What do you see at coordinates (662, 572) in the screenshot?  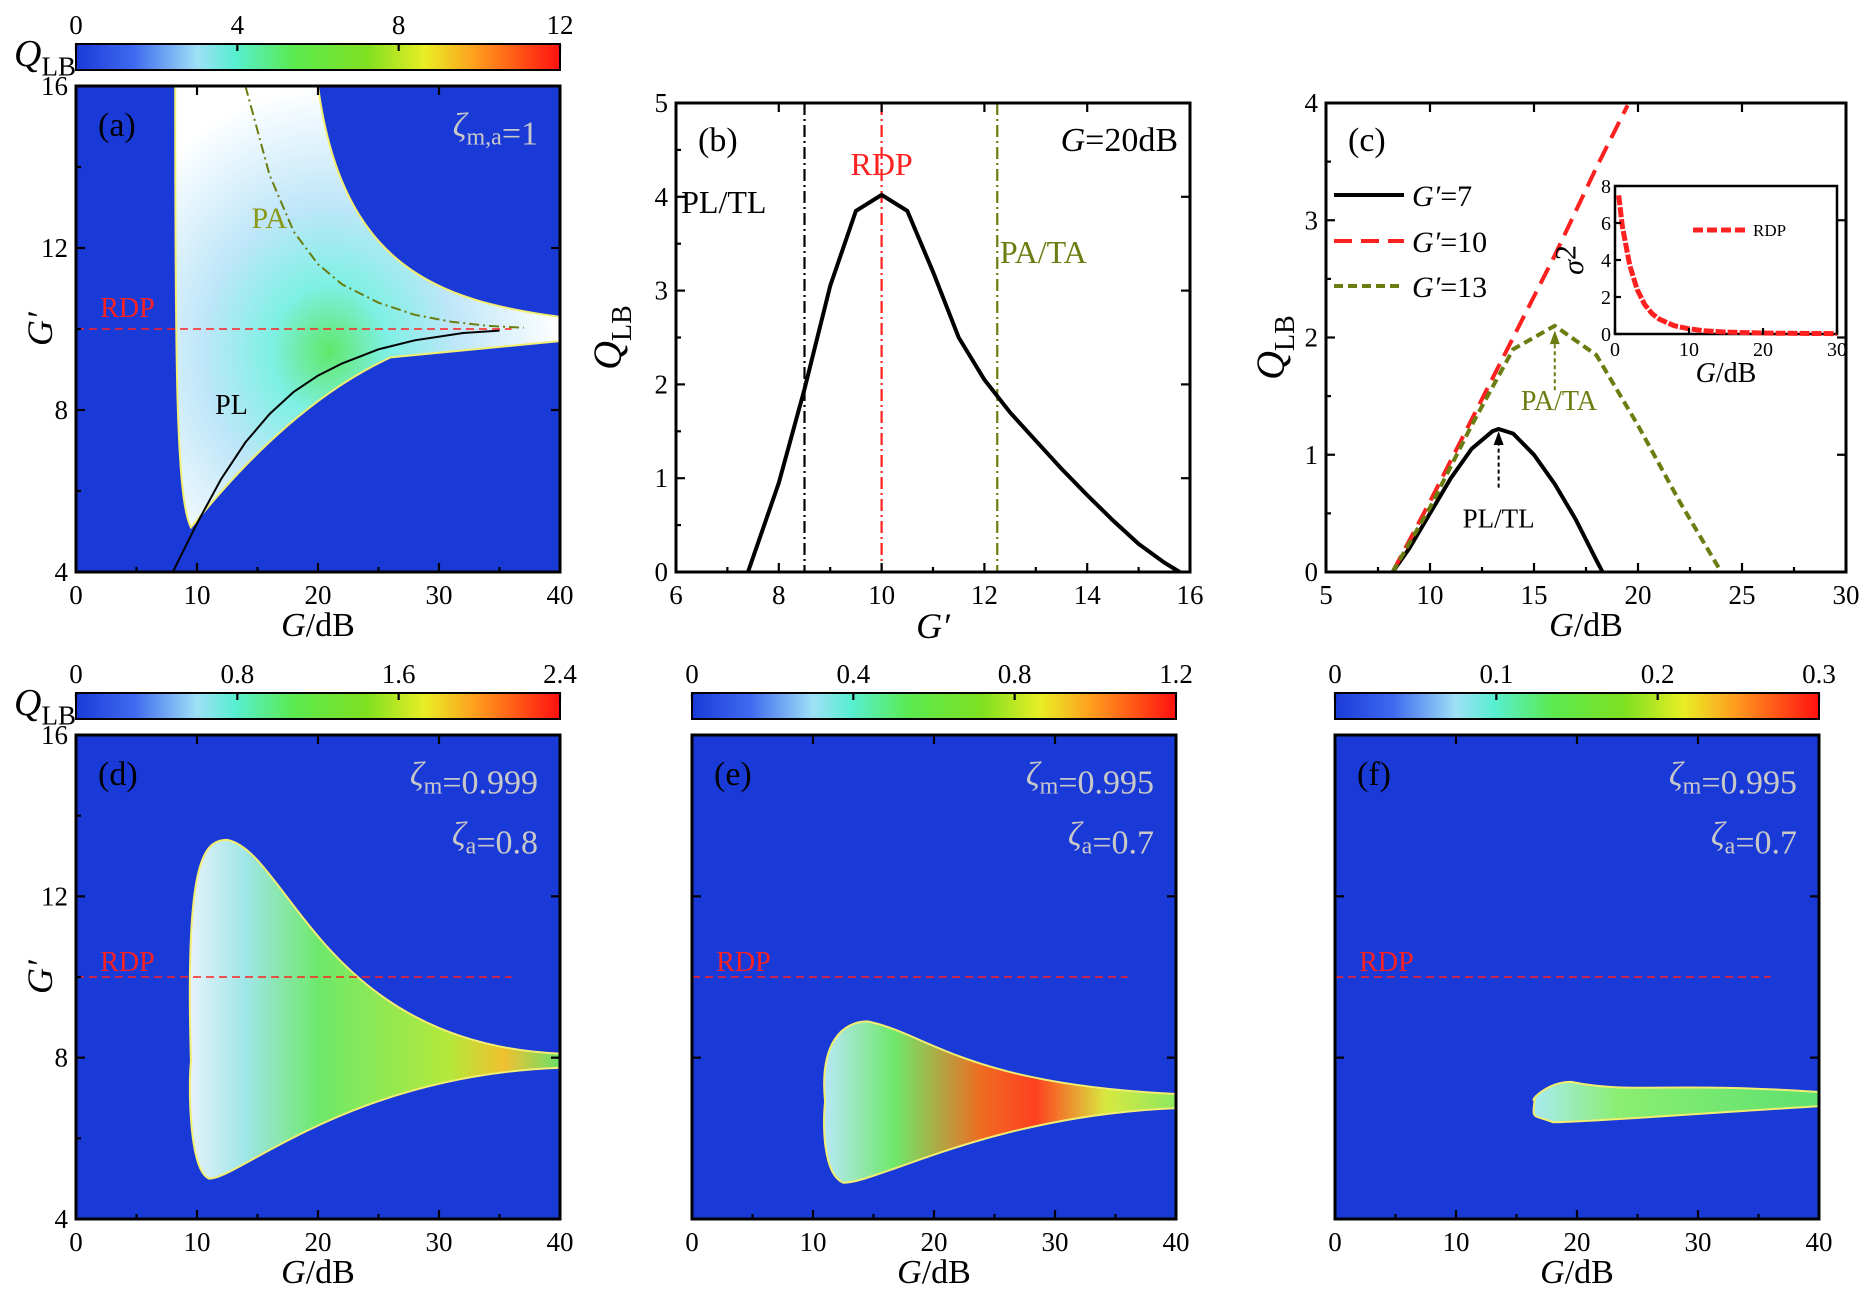 I see `y-tick-label: 0` at bounding box center [662, 572].